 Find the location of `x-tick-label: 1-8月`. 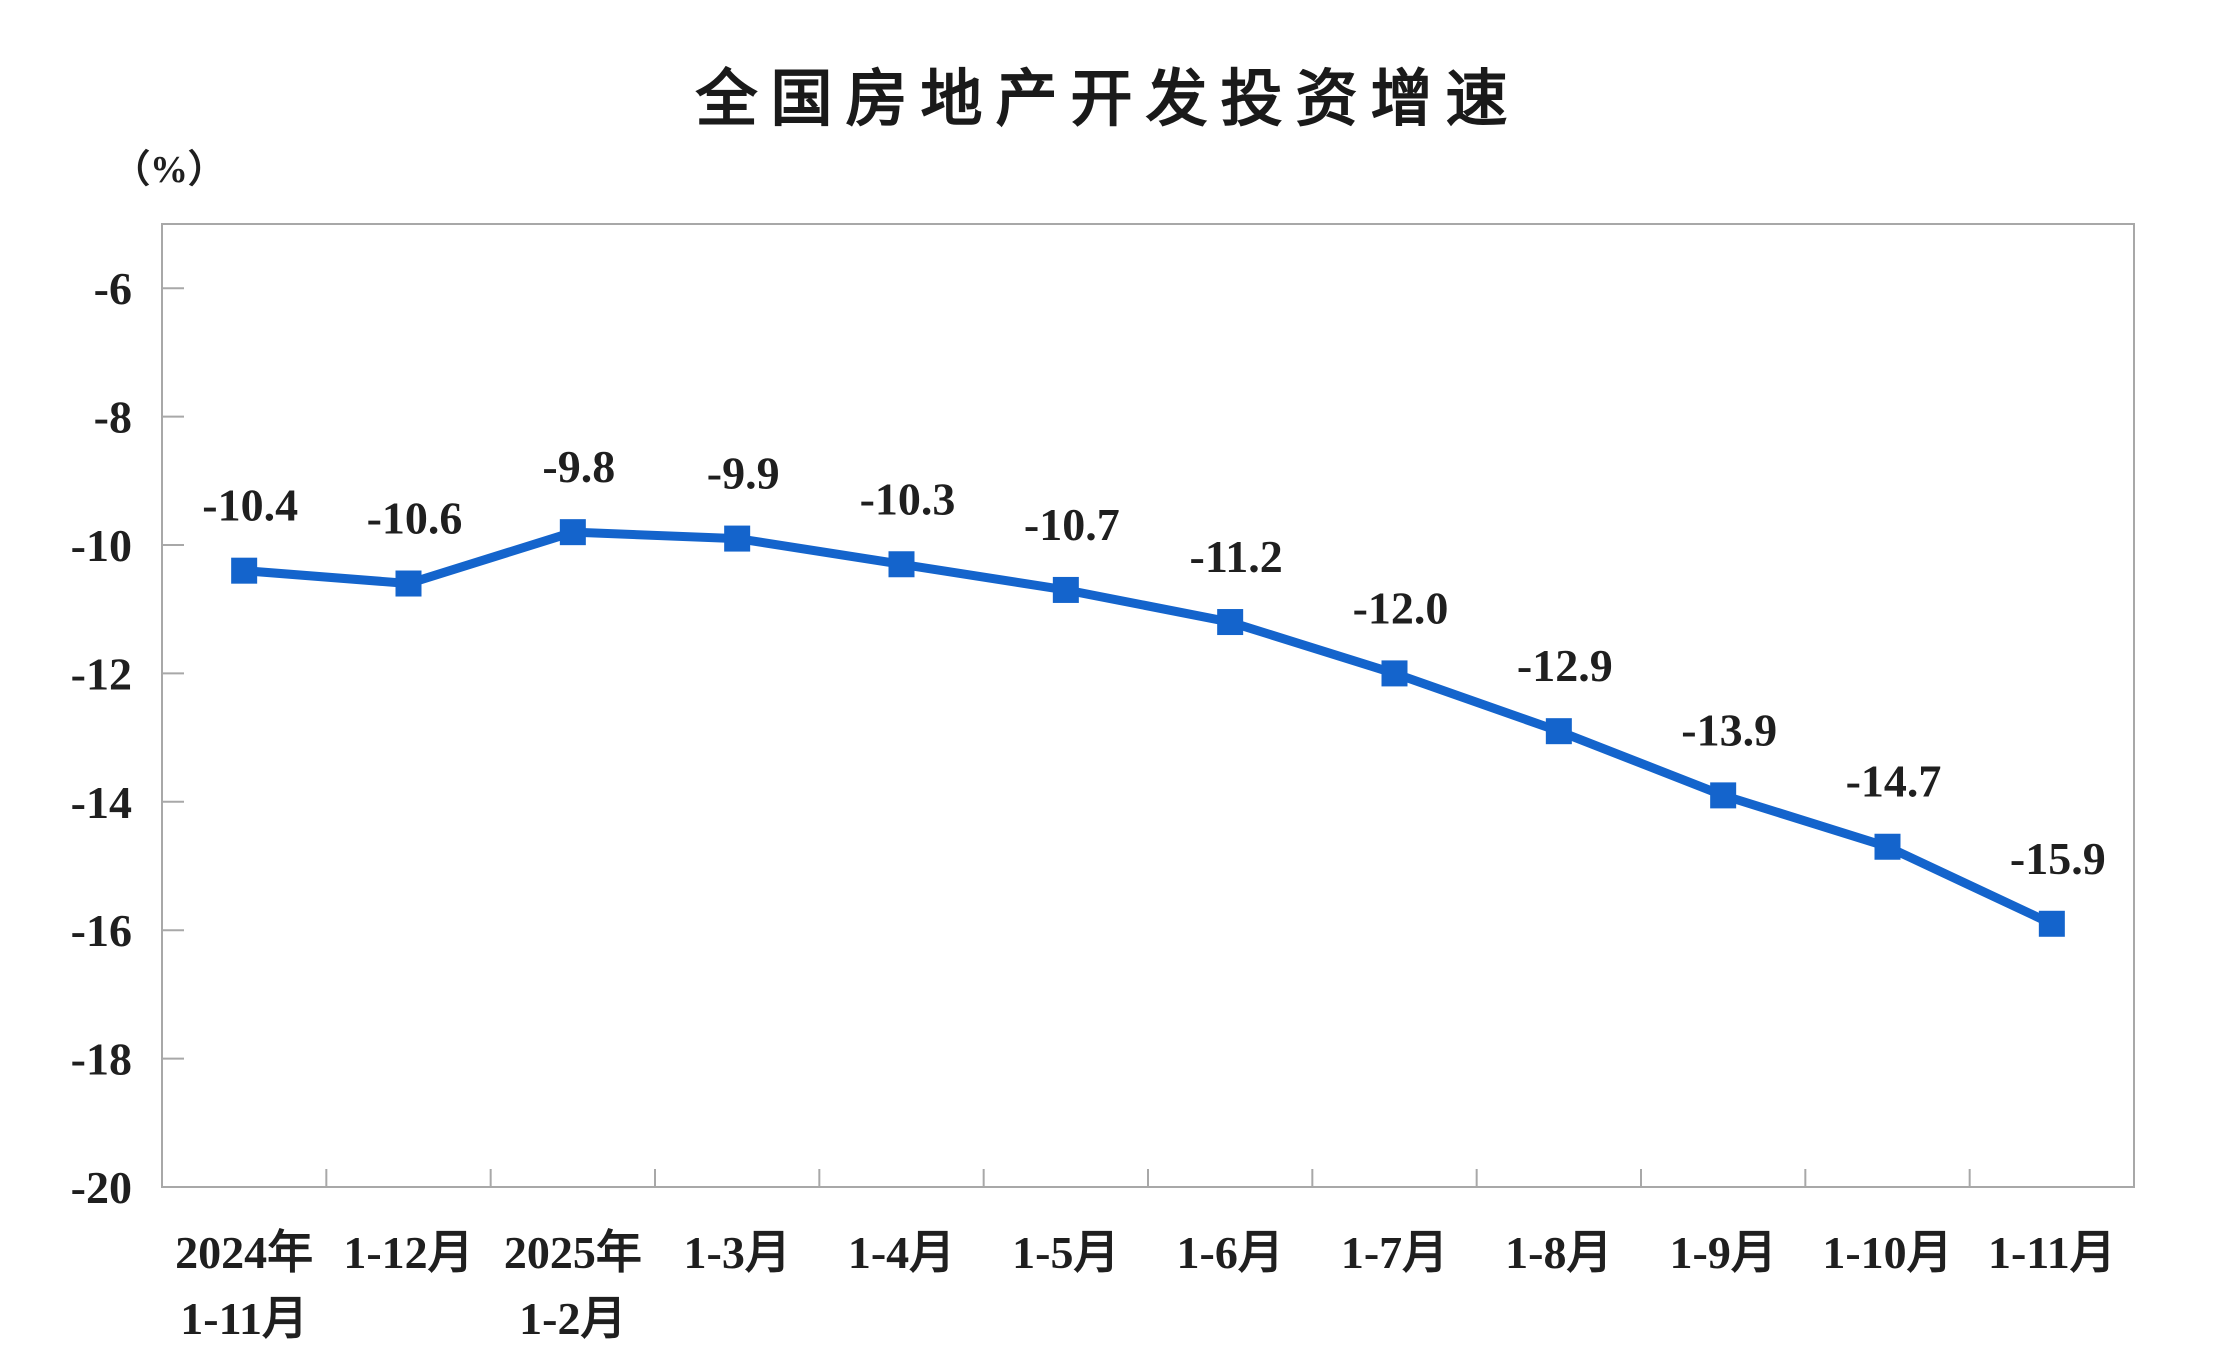

x-tick-label: 1-8月 is located at coordinates (1558, 1252).